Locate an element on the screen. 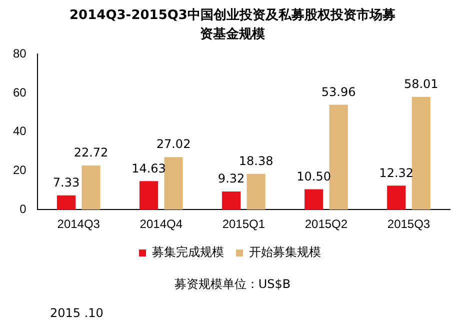 The height and width of the screenshot is (330, 465). text: 募资规模单位：US$B is located at coordinates (232, 284).